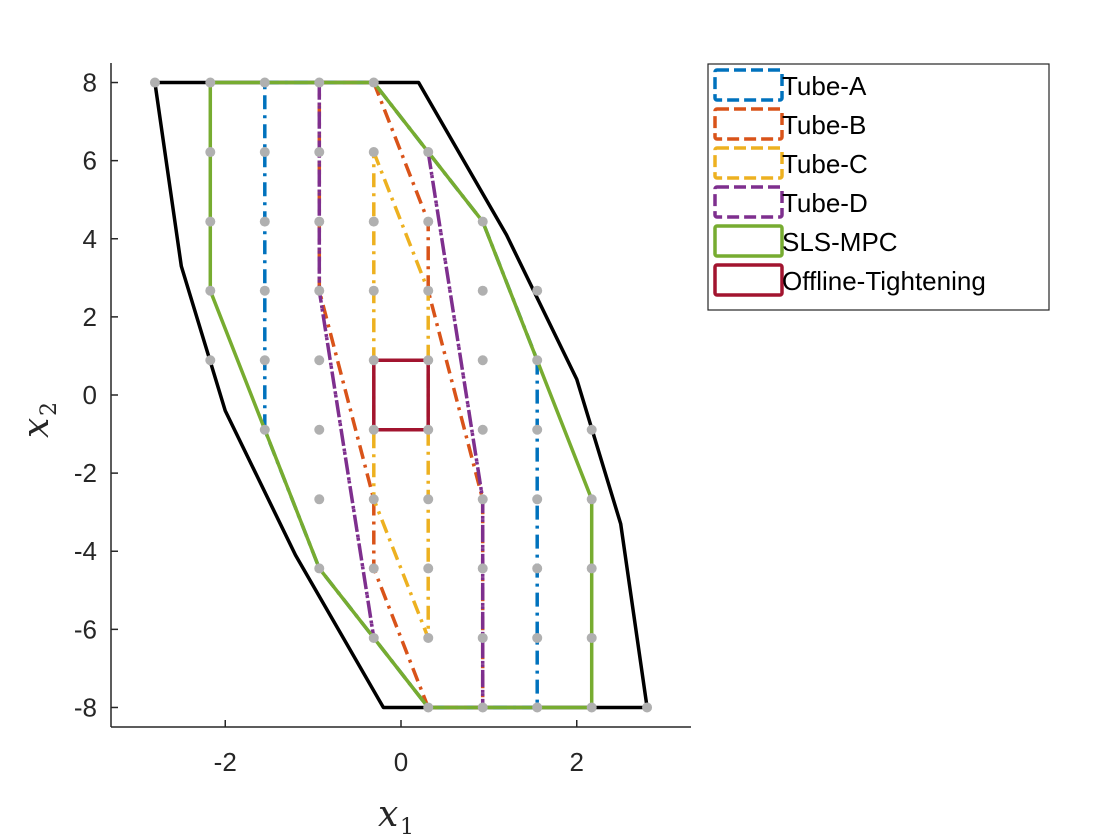  I want to click on legend-swatch-tube-a, so click(748, 85).